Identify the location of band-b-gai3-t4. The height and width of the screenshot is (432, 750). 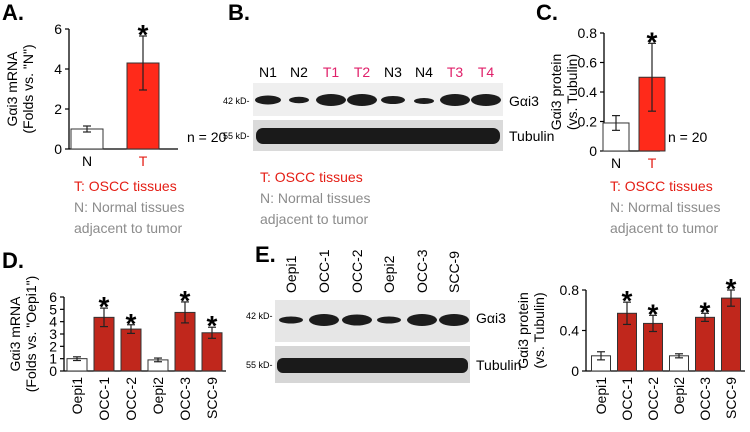
(486, 100).